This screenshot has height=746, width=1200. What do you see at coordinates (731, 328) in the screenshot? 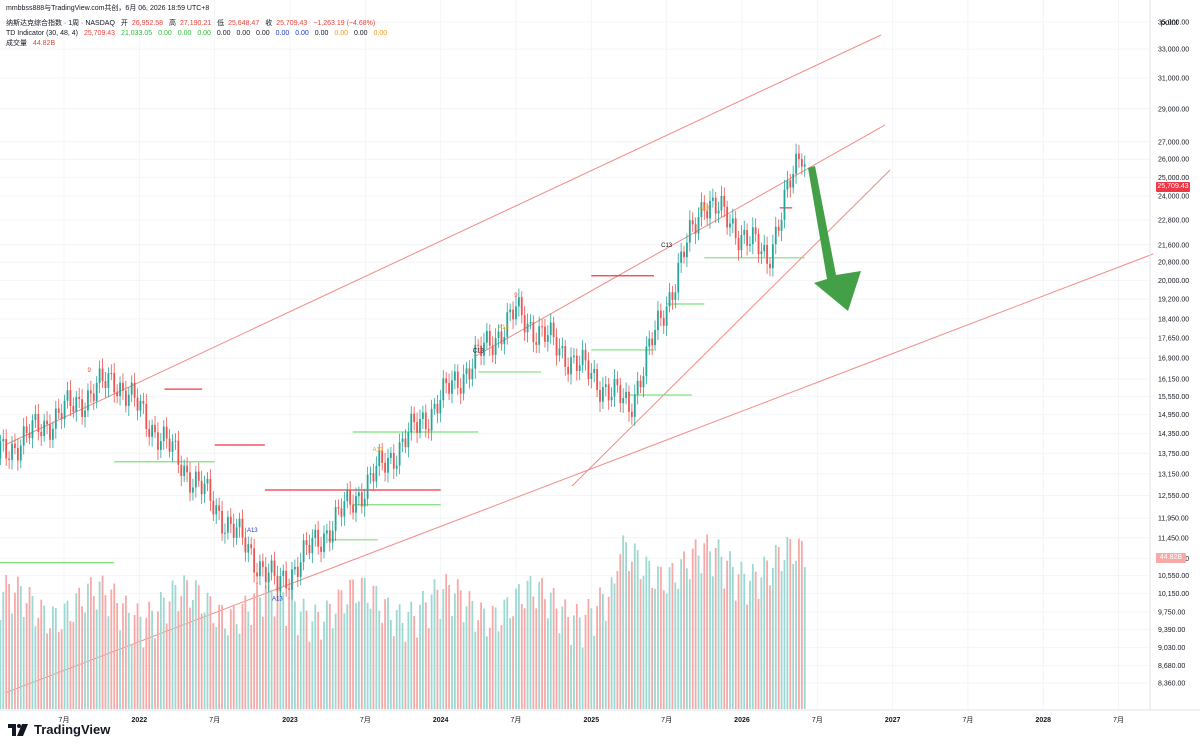
I see `support-trend-line` at bounding box center [731, 328].